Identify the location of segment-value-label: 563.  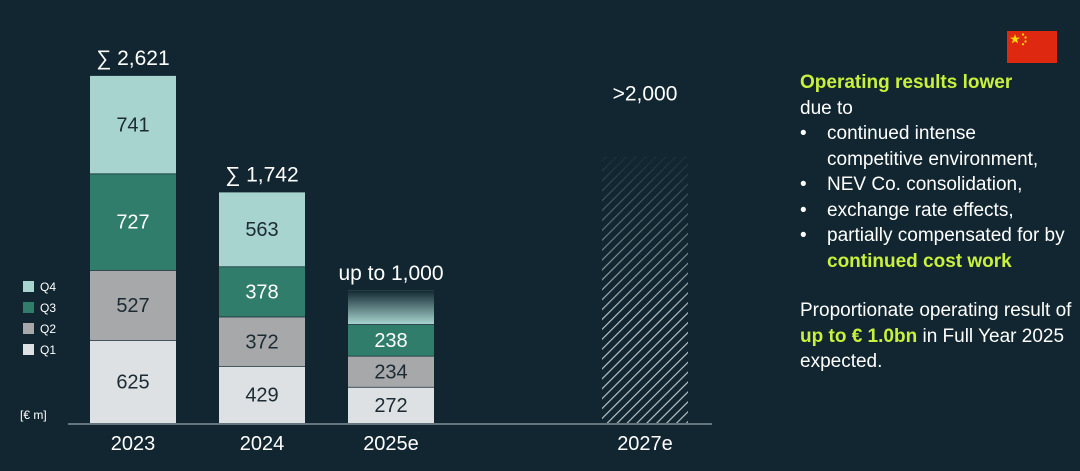
(261, 230).